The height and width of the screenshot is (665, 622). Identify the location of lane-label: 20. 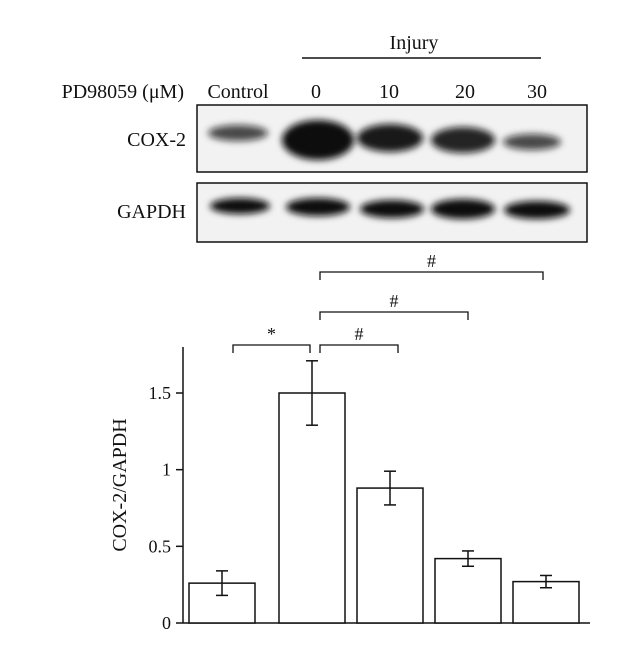
(465, 92).